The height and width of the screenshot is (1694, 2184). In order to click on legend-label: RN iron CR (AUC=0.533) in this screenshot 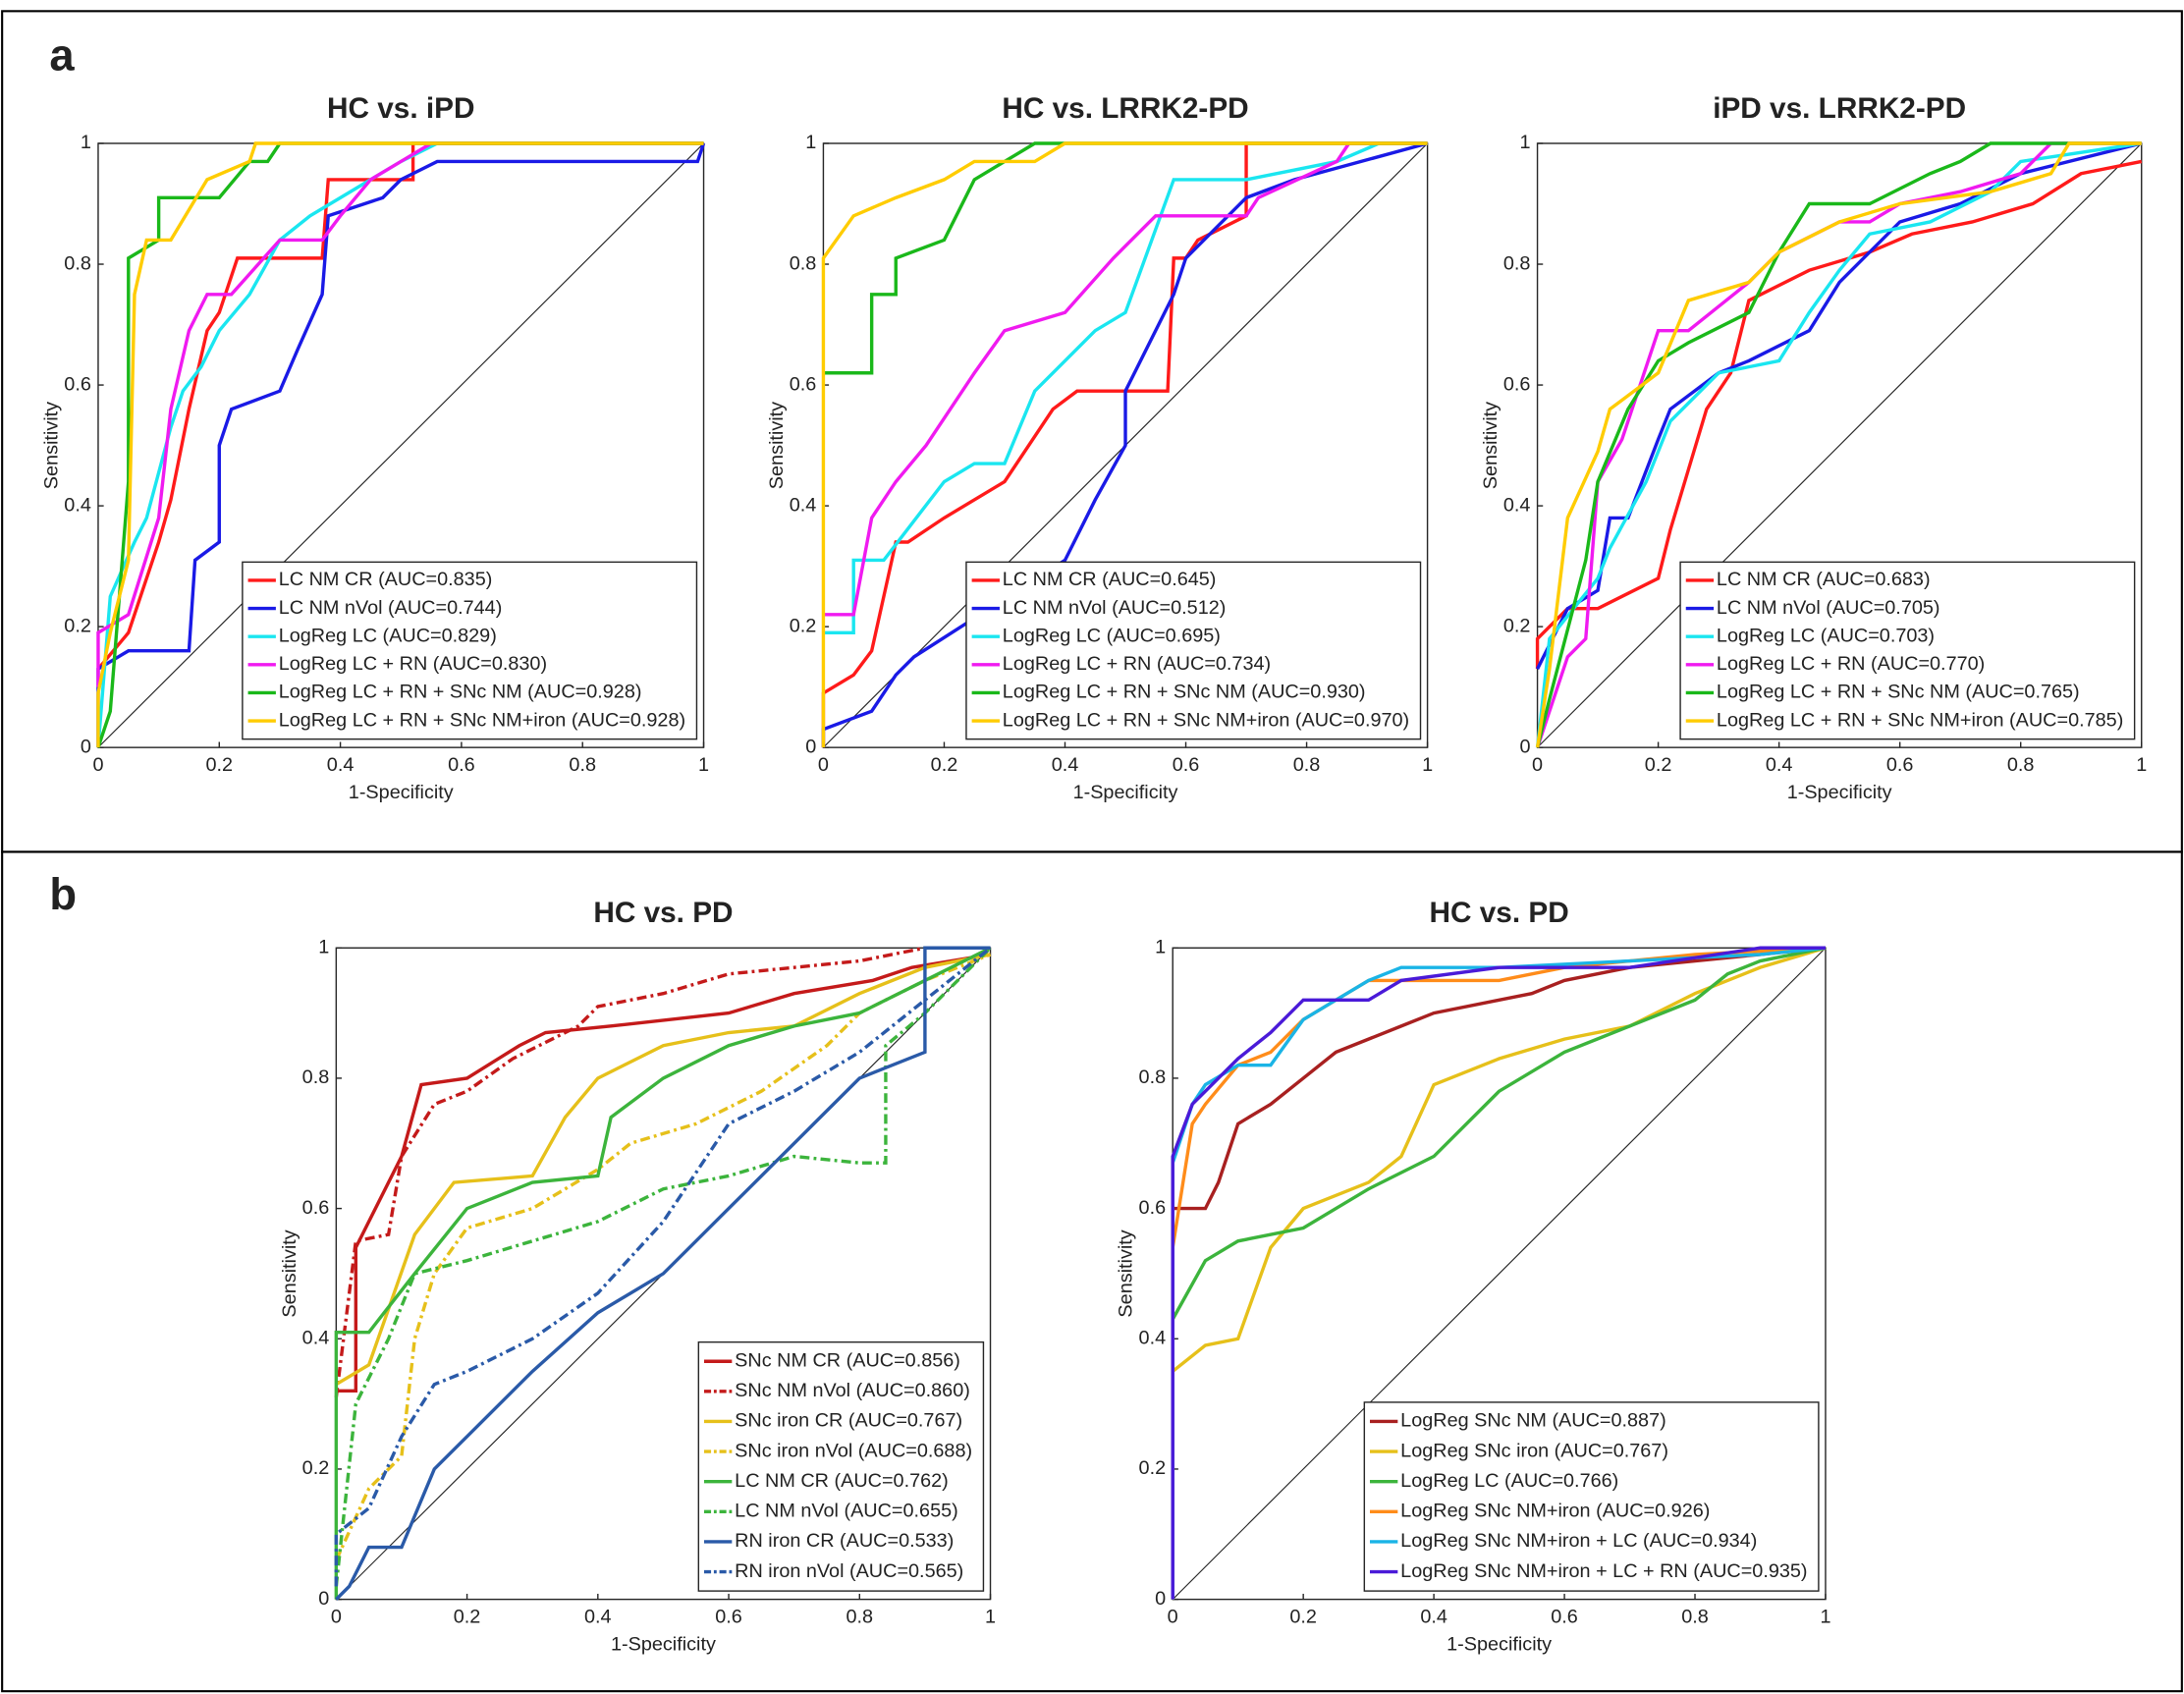, I will do `click(844, 1541)`.